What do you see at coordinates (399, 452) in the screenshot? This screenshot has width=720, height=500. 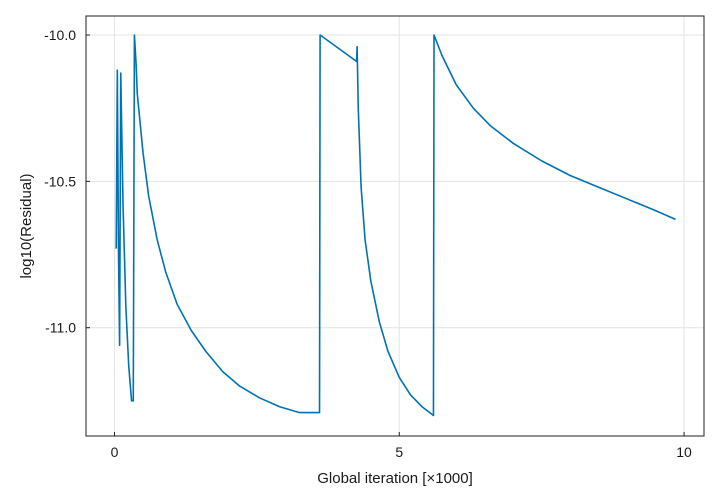 I see `x-tick-label: 5` at bounding box center [399, 452].